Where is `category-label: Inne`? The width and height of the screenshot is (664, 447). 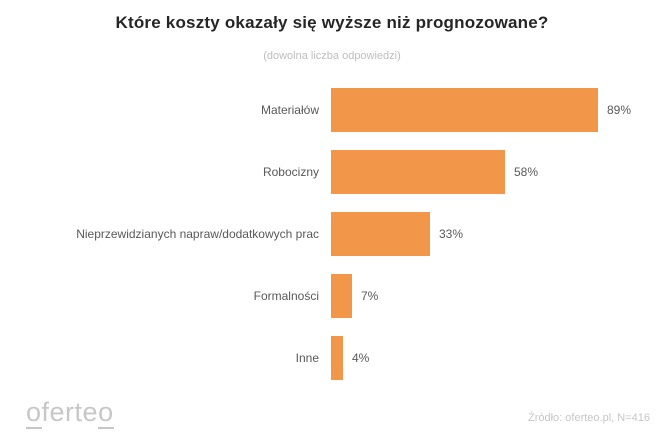 category-label: Inne is located at coordinates (307, 358).